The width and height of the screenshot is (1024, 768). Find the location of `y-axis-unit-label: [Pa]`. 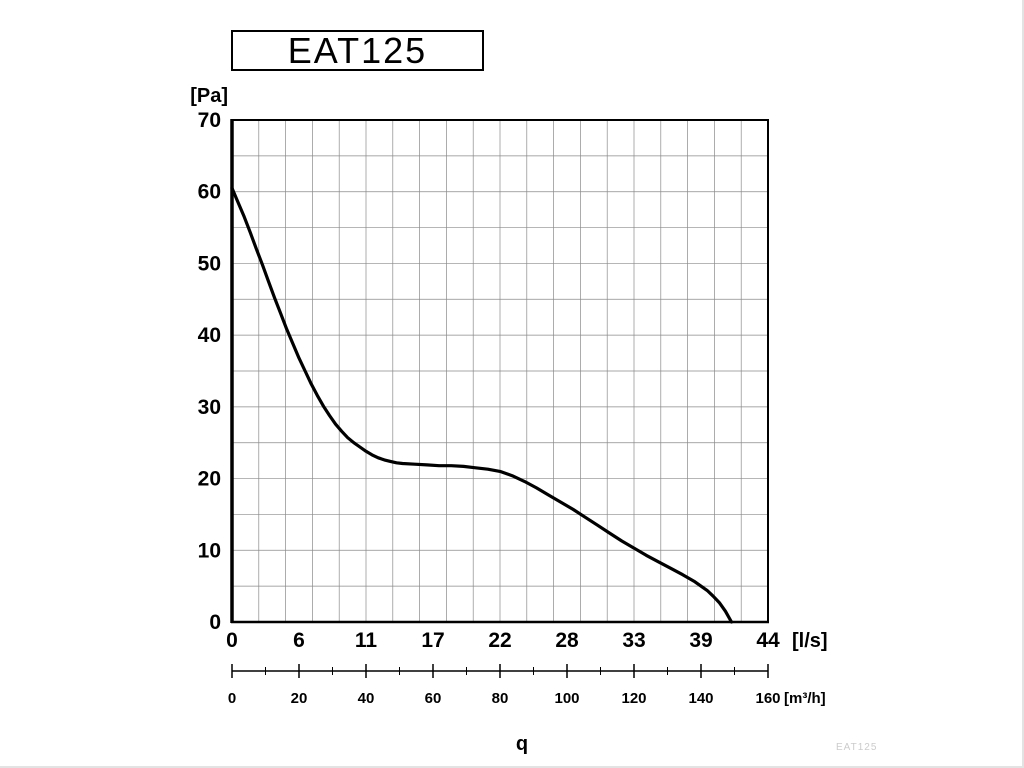

y-axis-unit-label: [Pa] is located at coordinates (209, 96).